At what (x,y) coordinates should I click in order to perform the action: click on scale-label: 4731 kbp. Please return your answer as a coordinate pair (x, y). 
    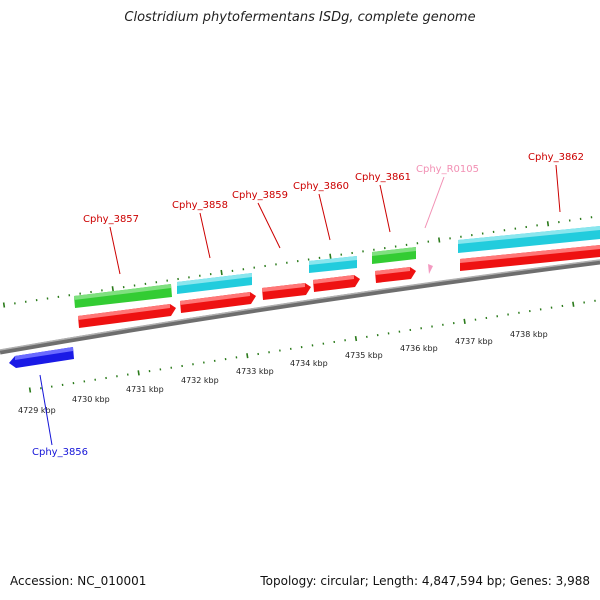
    Looking at the image, I should click on (145, 389).